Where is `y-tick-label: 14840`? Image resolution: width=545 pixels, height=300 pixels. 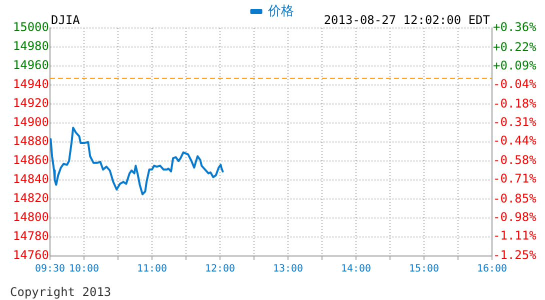
y-tick-label: 14840 is located at coordinates (30, 179).